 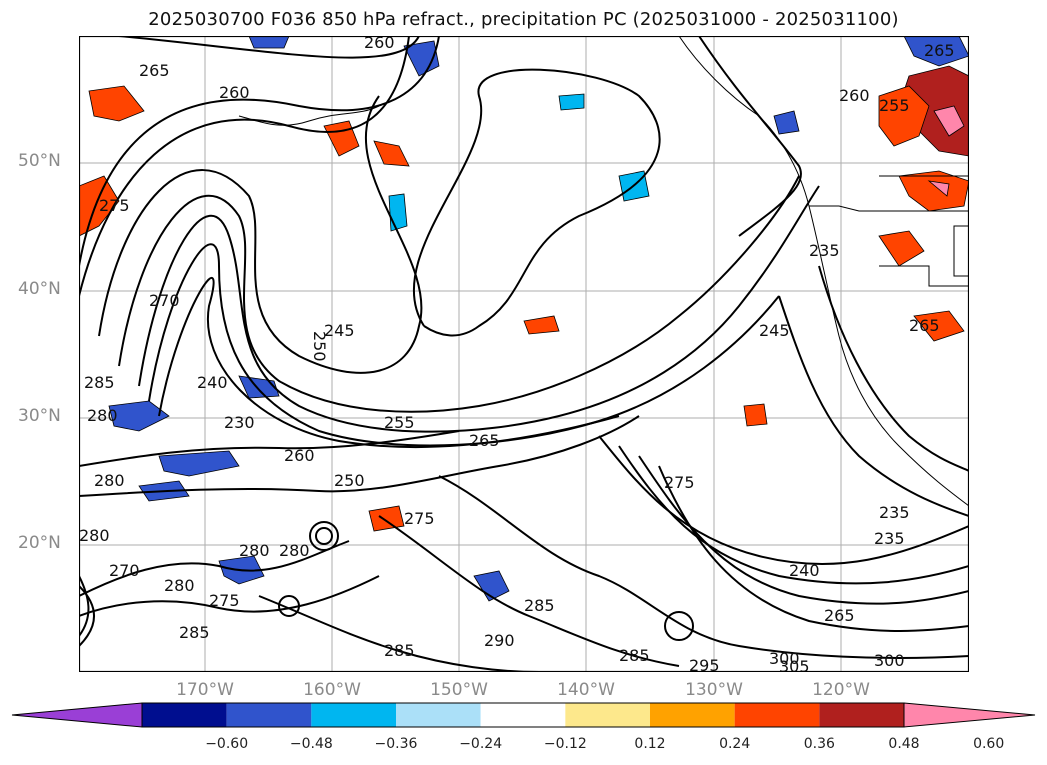 I want to click on precip-patch-e-pink, so click(x=938, y=188).